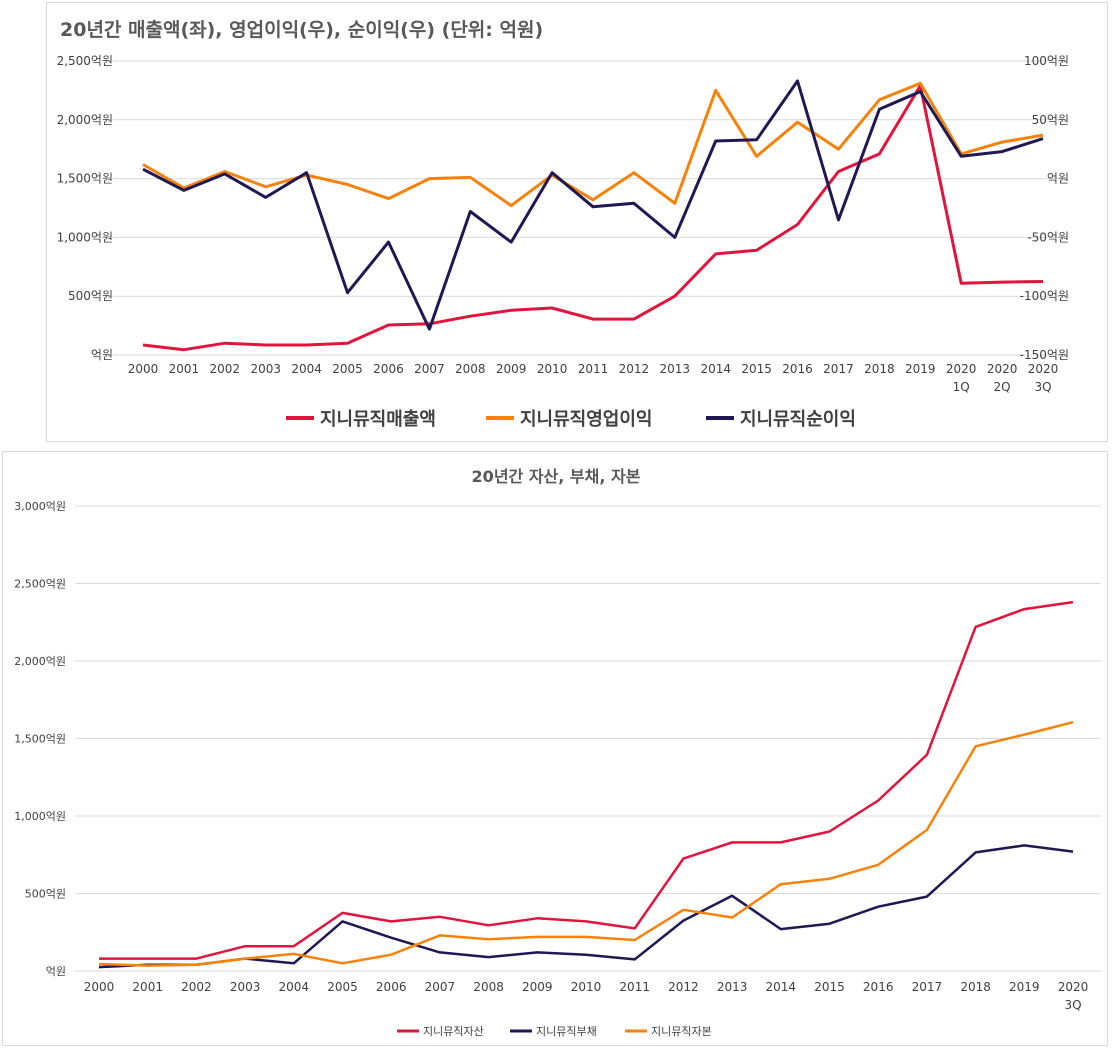 The width and height of the screenshot is (1113, 1049). I want to click on x-tick-label: 2002, so click(196, 987).